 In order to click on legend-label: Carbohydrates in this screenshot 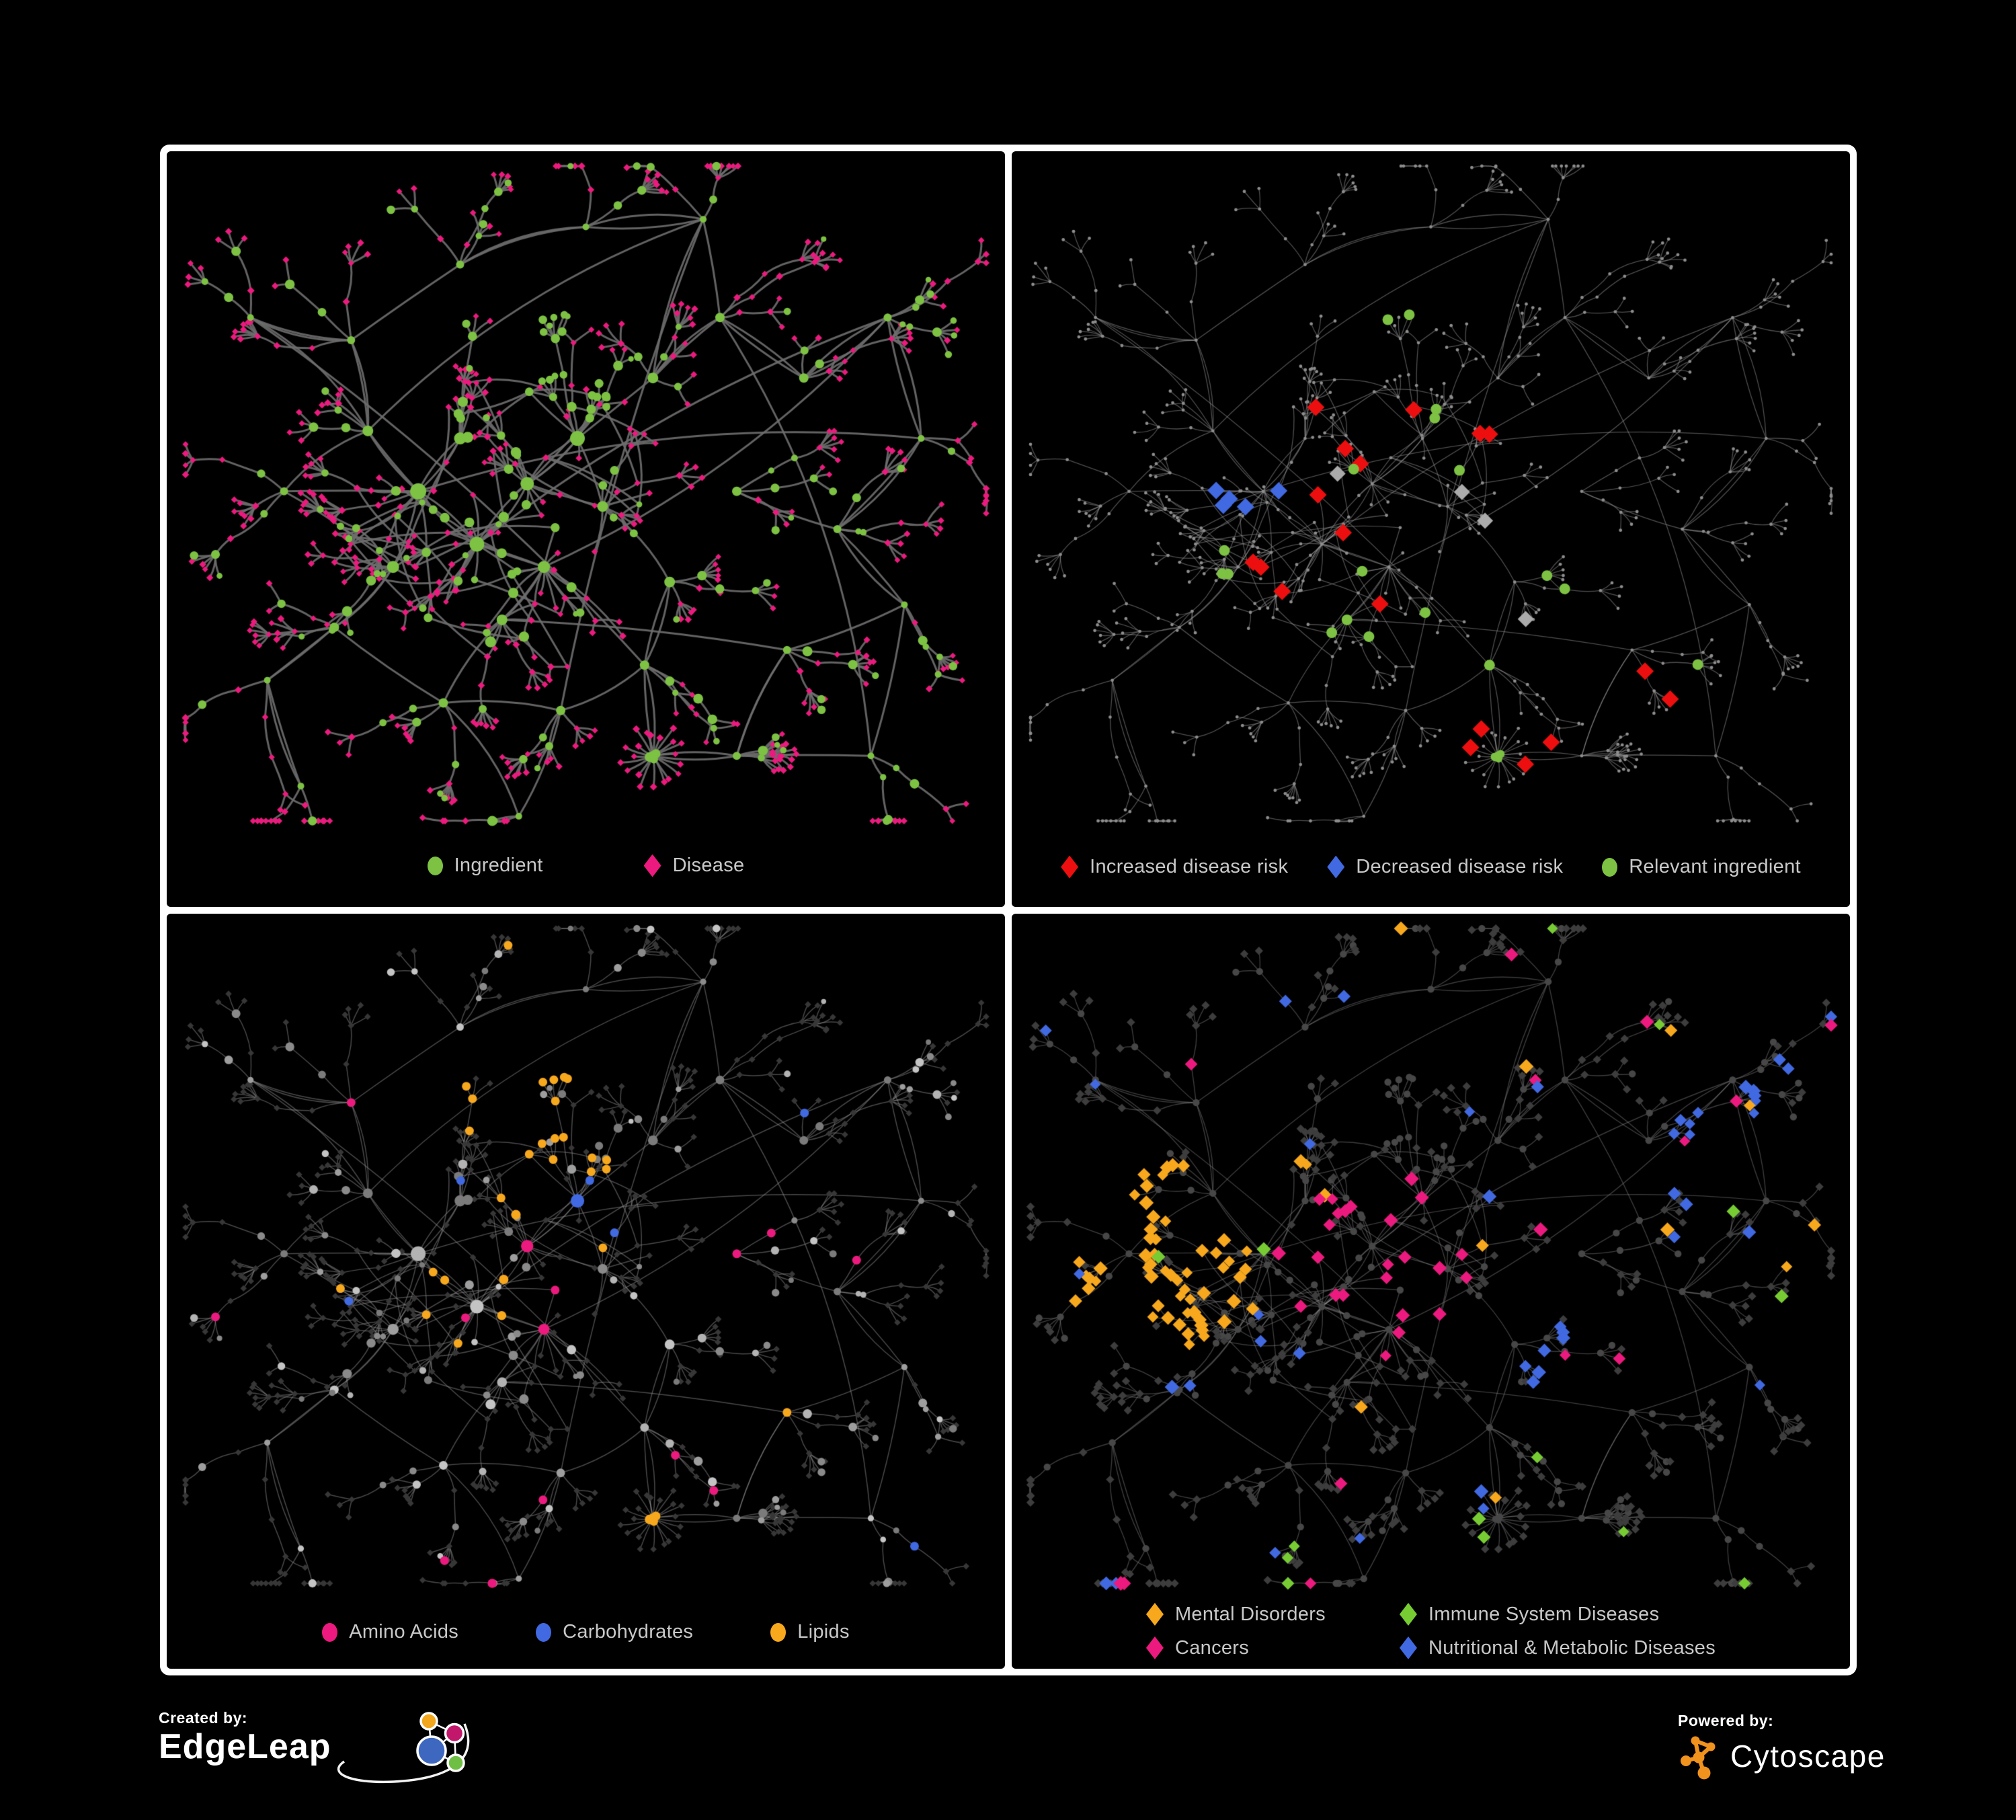, I will do `click(628, 1632)`.